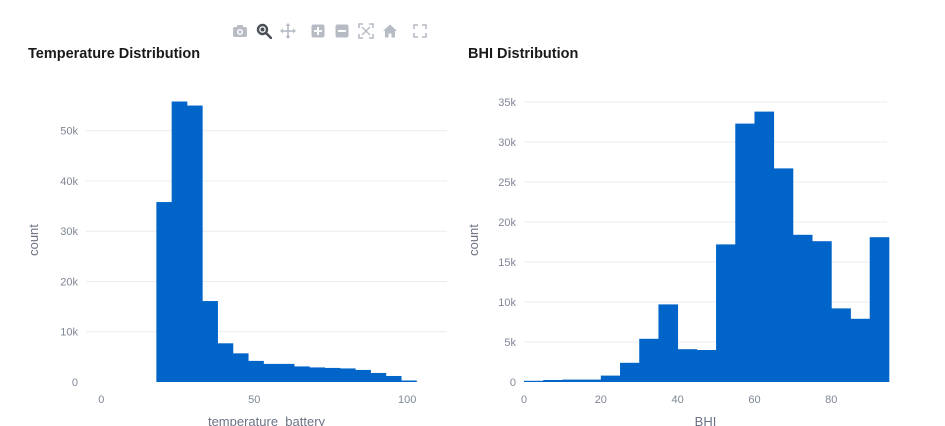 This screenshot has height=426, width=945. What do you see at coordinates (601, 400) in the screenshot?
I see `x-tick-label: 20` at bounding box center [601, 400].